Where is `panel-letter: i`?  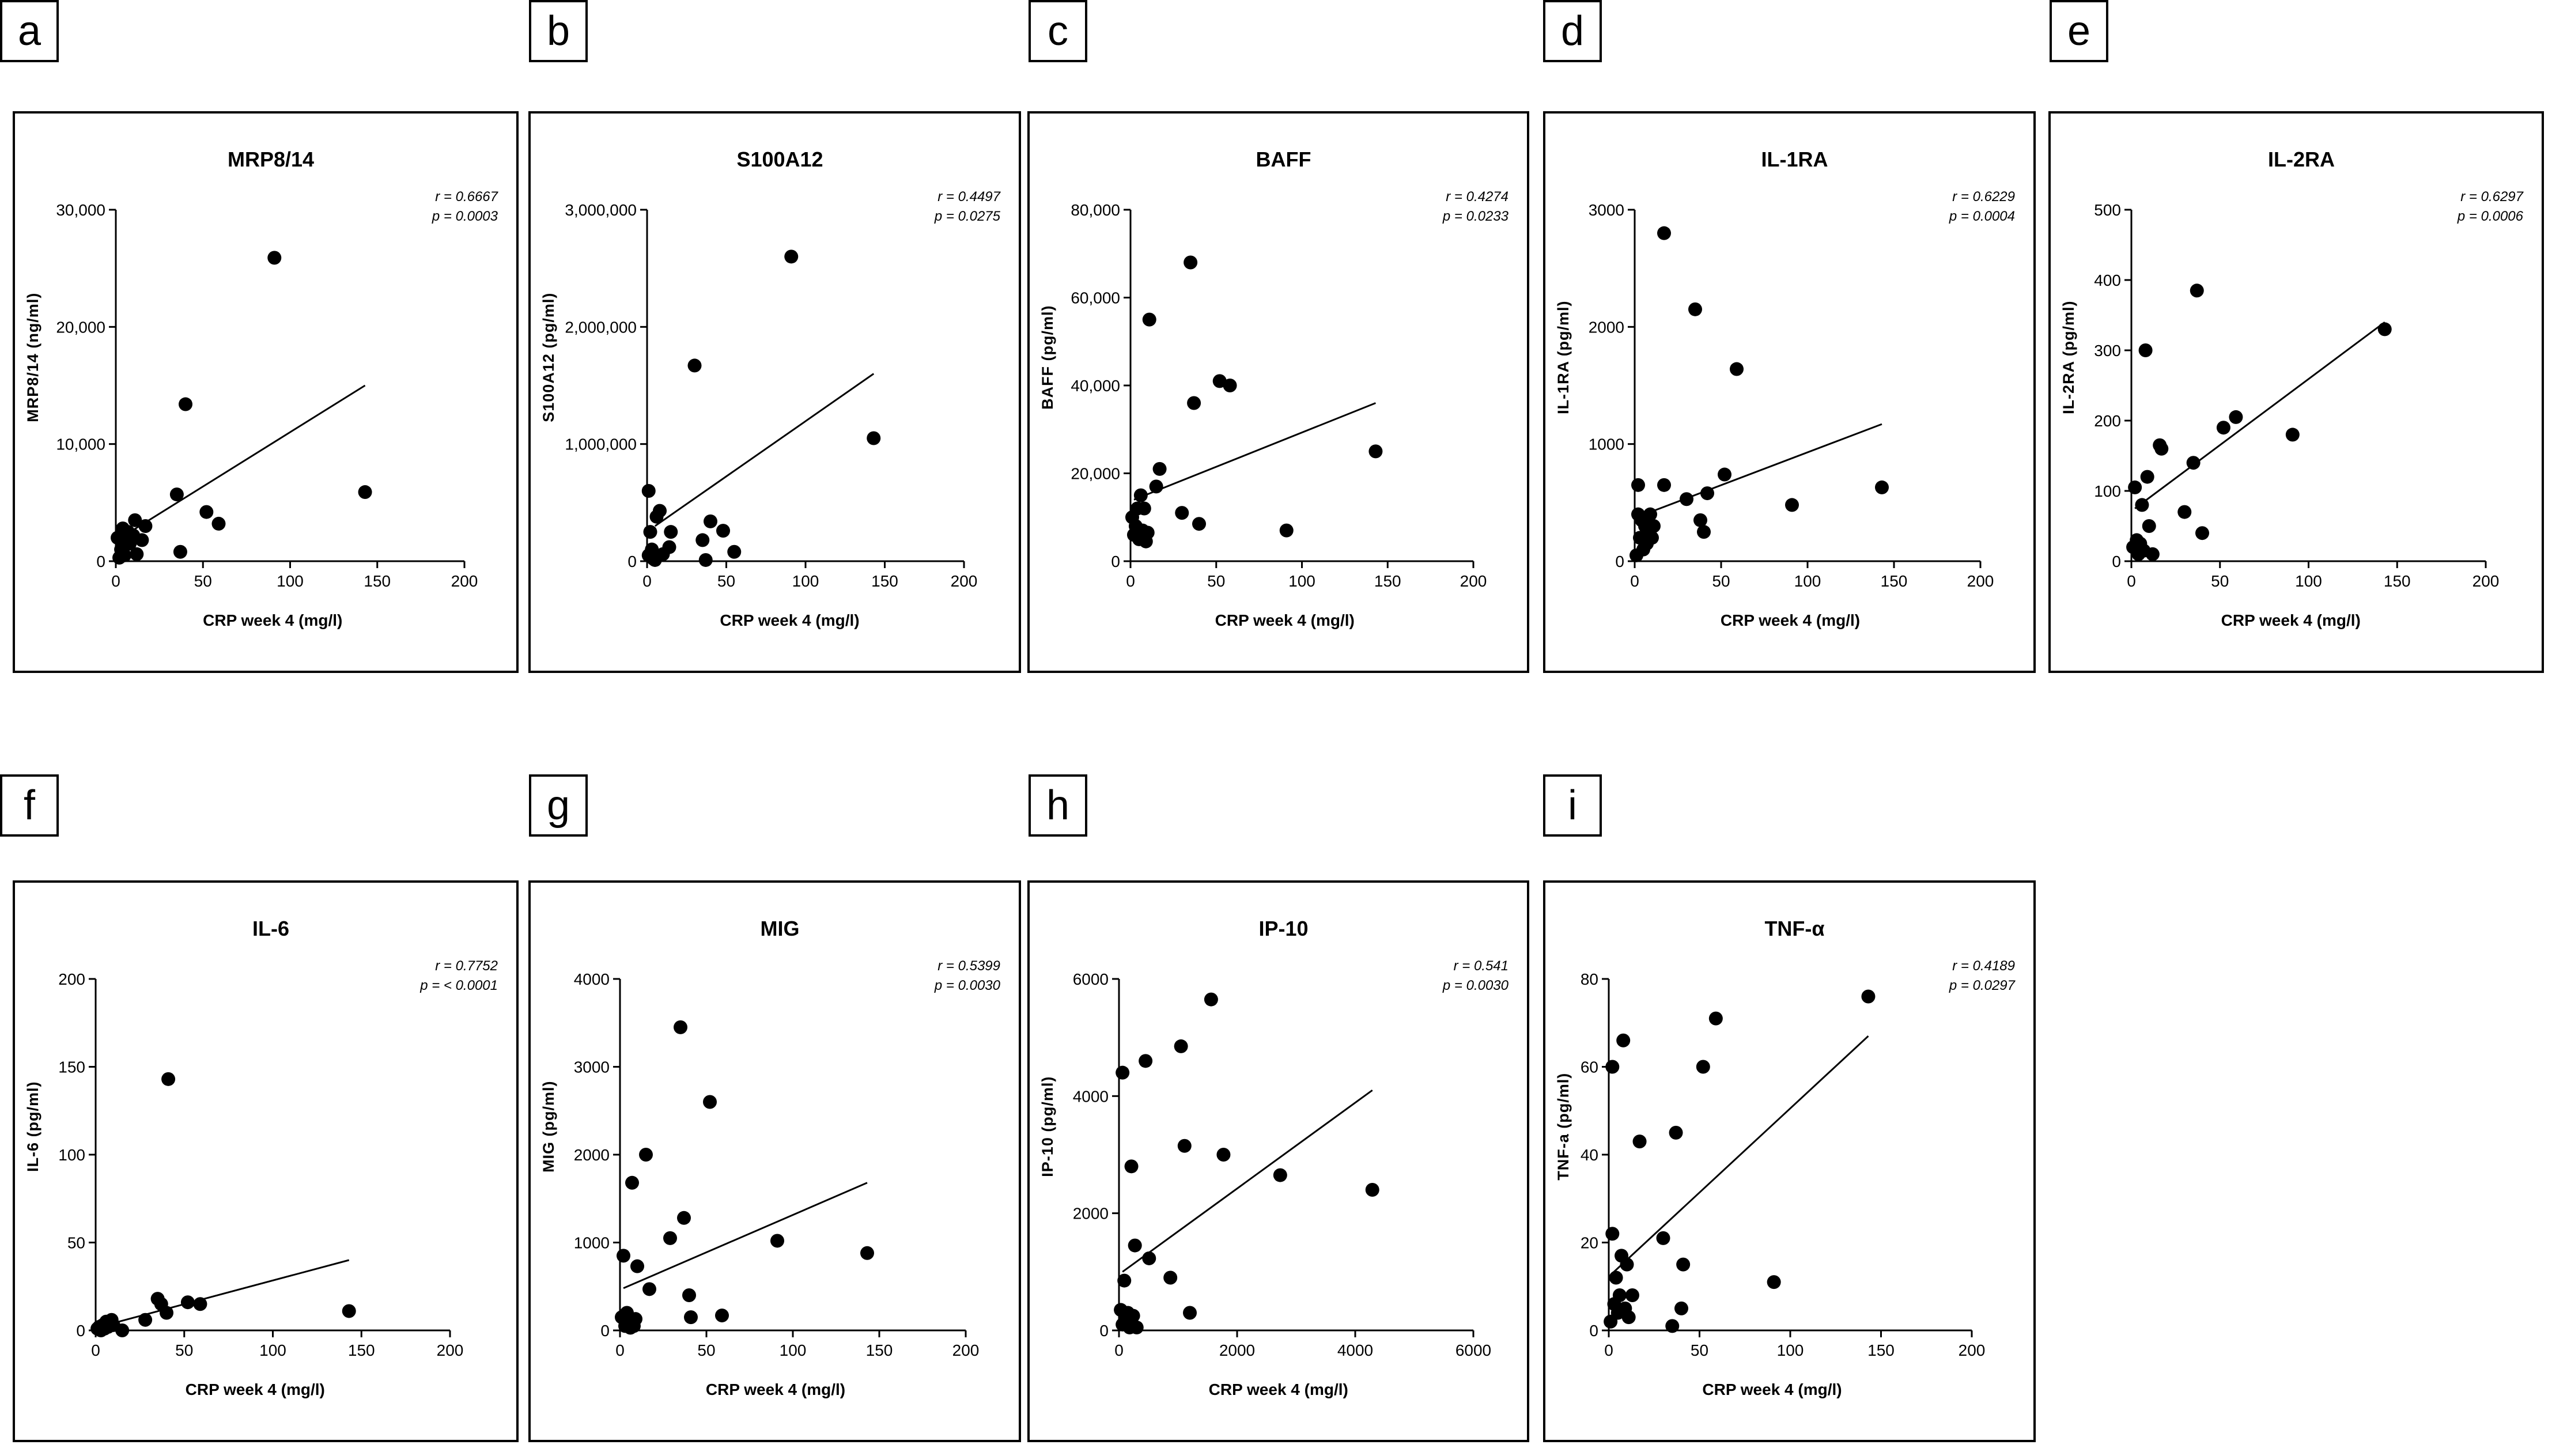
panel-letter: i is located at coordinates (1572, 806).